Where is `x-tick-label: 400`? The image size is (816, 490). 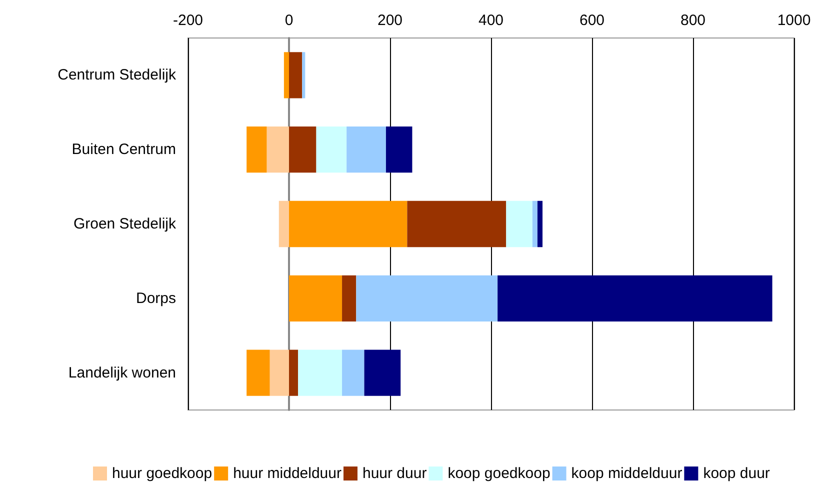
x-tick-label: 400 is located at coordinates (491, 20).